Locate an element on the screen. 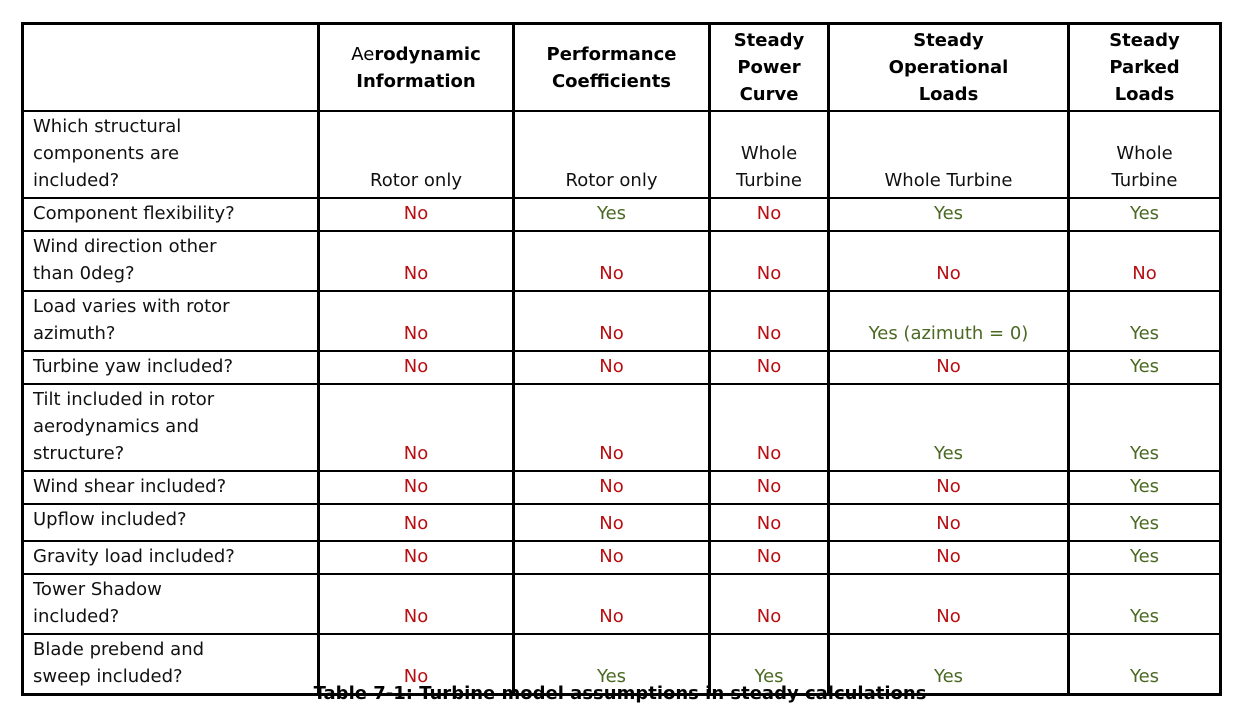 The width and height of the screenshot is (1238, 723). column-header: Performance Coefficients is located at coordinates (611, 67).